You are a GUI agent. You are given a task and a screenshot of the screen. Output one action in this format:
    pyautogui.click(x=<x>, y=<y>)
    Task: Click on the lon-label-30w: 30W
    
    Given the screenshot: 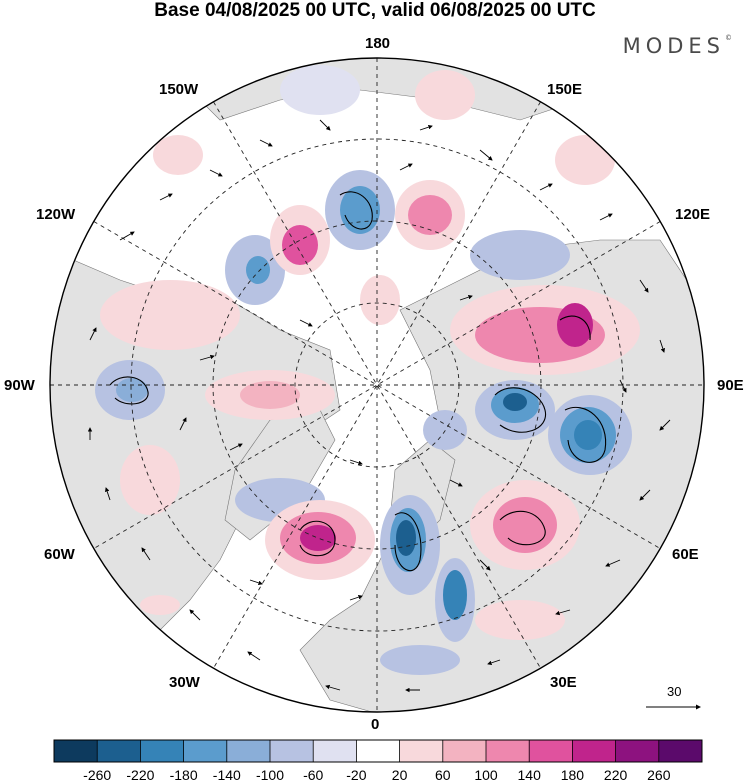 What is the action you would take?
    pyautogui.click(x=184, y=682)
    